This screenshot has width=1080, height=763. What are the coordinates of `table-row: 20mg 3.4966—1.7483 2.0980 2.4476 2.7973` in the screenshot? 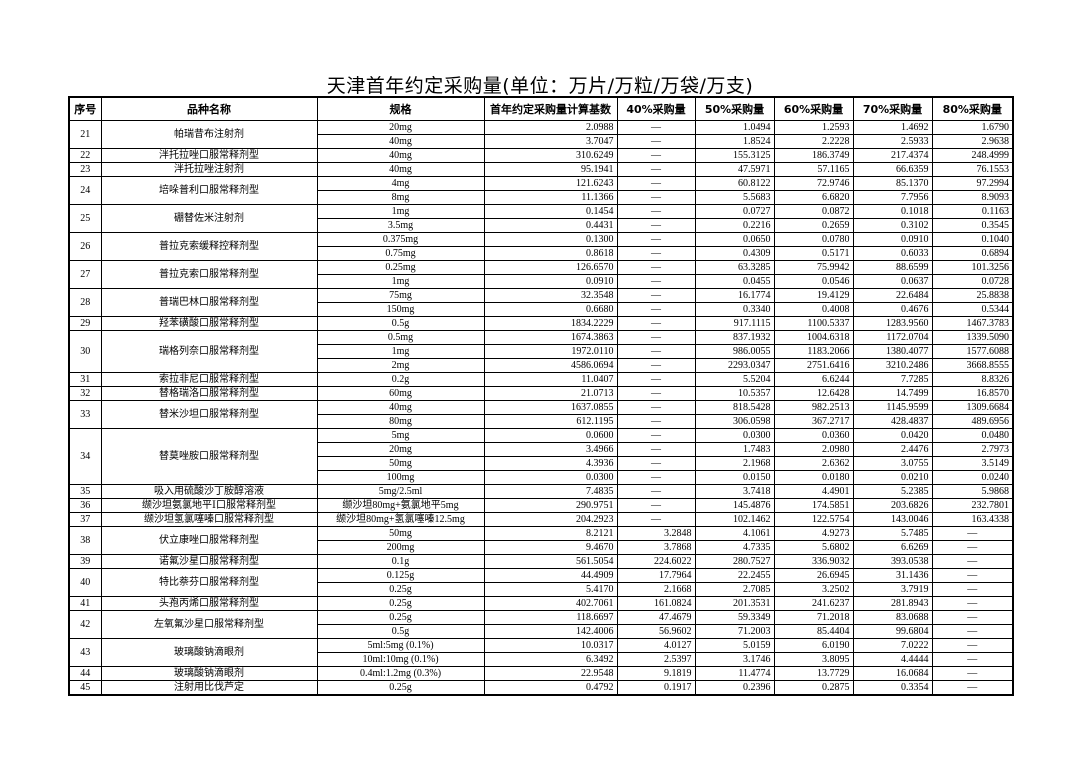 It's located at (541, 449).